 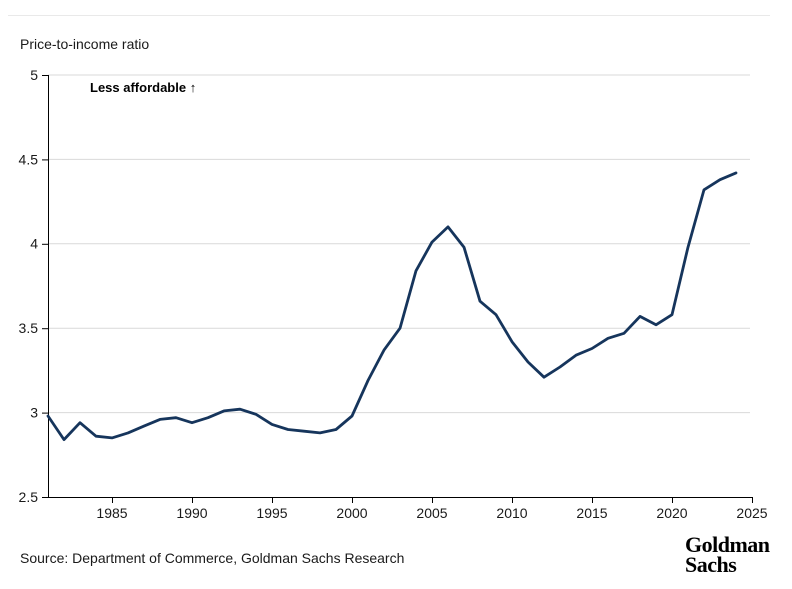 I want to click on x-tick-label: 2000, so click(x=351, y=513).